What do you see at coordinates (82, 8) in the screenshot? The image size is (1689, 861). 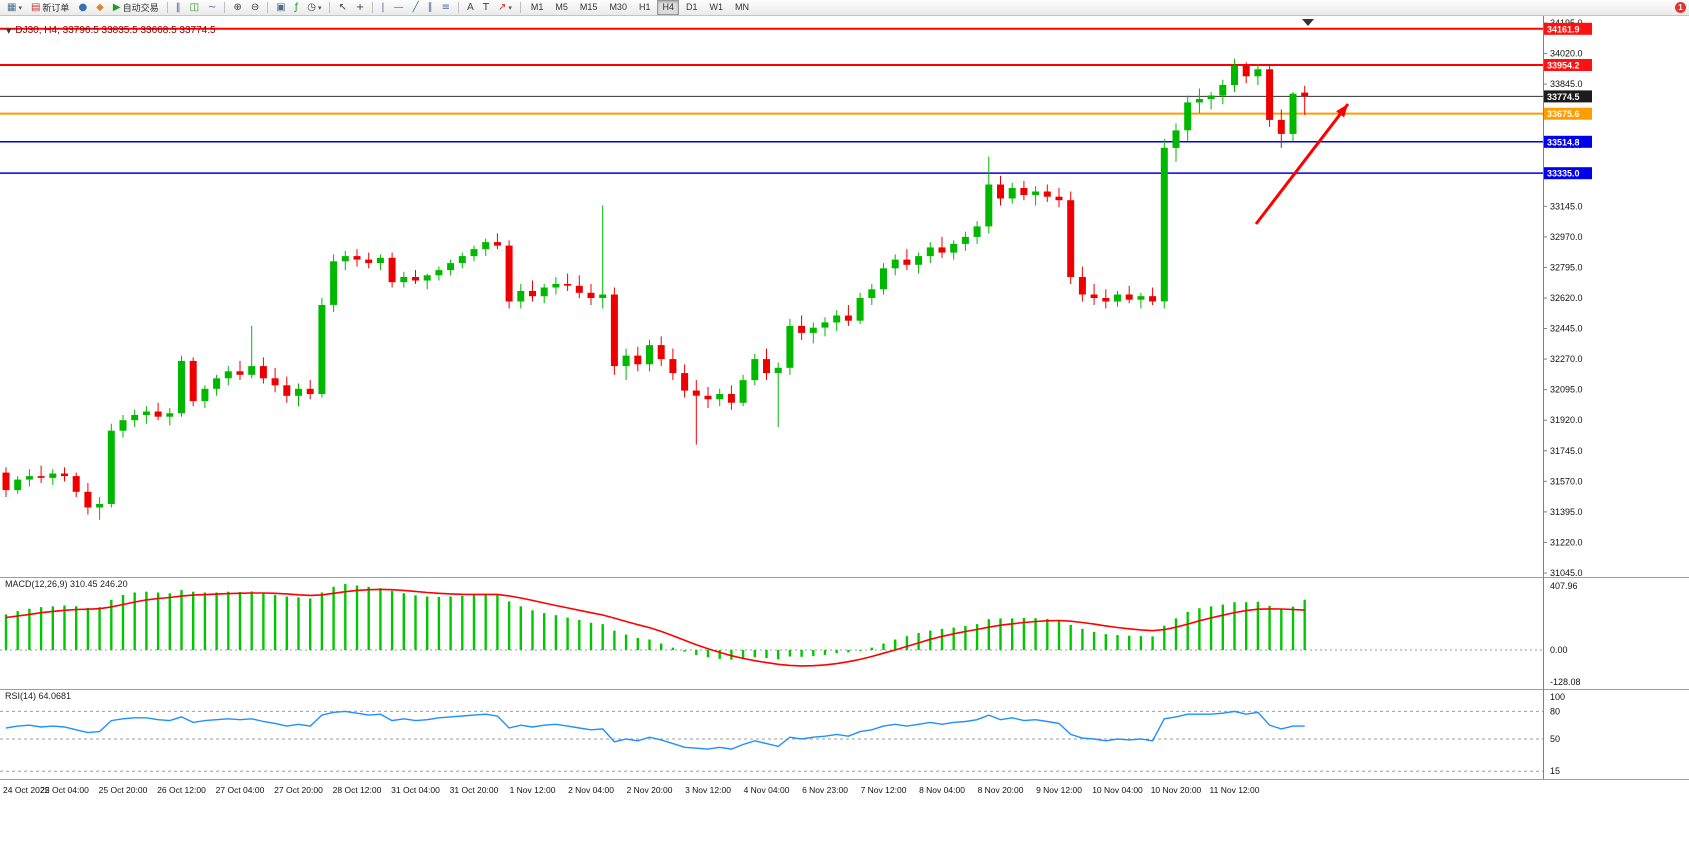 I see `community-button: ●` at bounding box center [82, 8].